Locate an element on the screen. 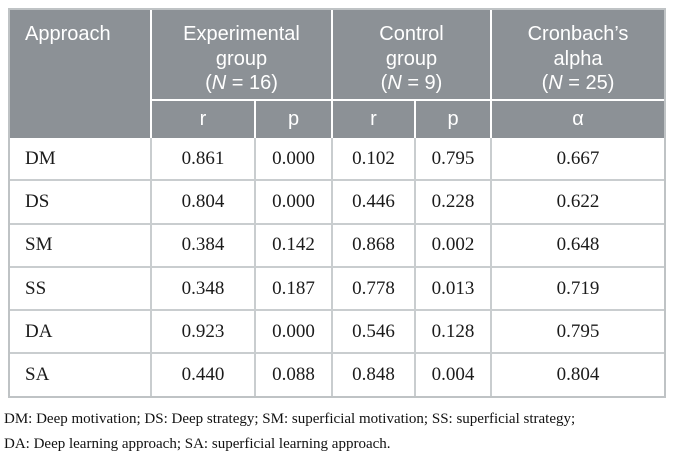  header-line-n: (N = 9) is located at coordinates (411, 83).